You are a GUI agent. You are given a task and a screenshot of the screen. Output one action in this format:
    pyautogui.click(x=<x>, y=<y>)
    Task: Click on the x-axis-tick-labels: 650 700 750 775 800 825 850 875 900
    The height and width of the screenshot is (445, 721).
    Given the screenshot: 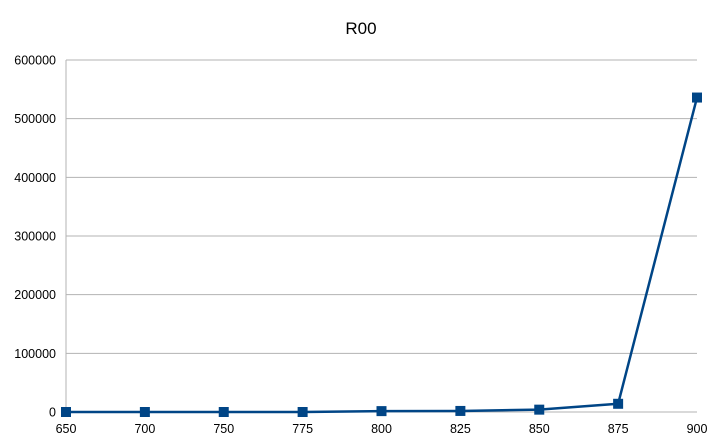 What is the action you would take?
    pyautogui.click(x=382, y=429)
    